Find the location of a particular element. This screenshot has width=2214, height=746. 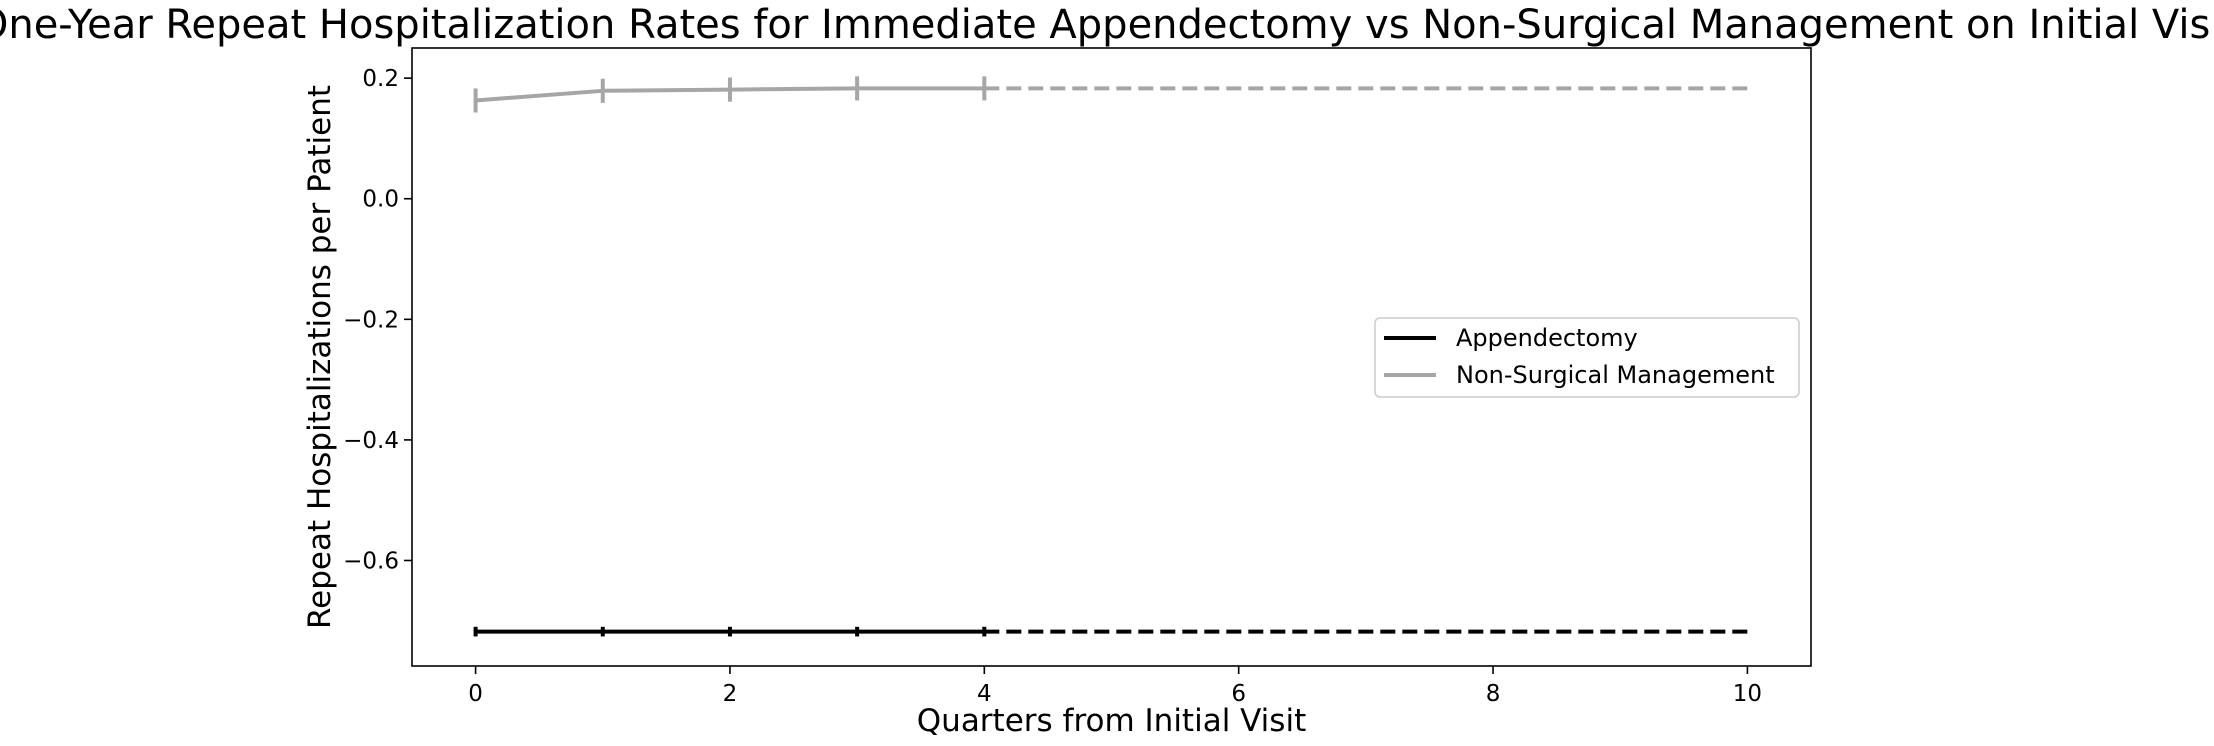

x-tick-label: 4 is located at coordinates (984, 694).